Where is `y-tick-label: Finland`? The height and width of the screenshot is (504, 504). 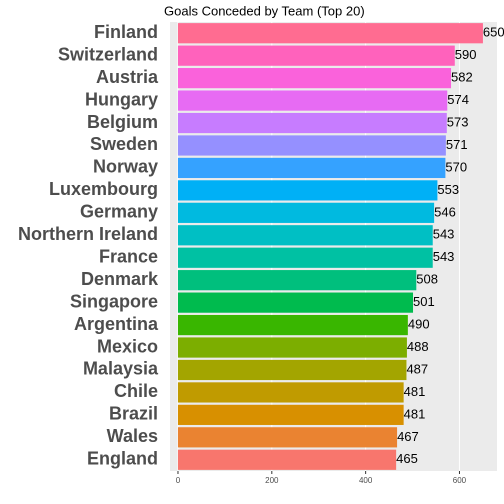 y-tick-label: Finland is located at coordinates (126, 32).